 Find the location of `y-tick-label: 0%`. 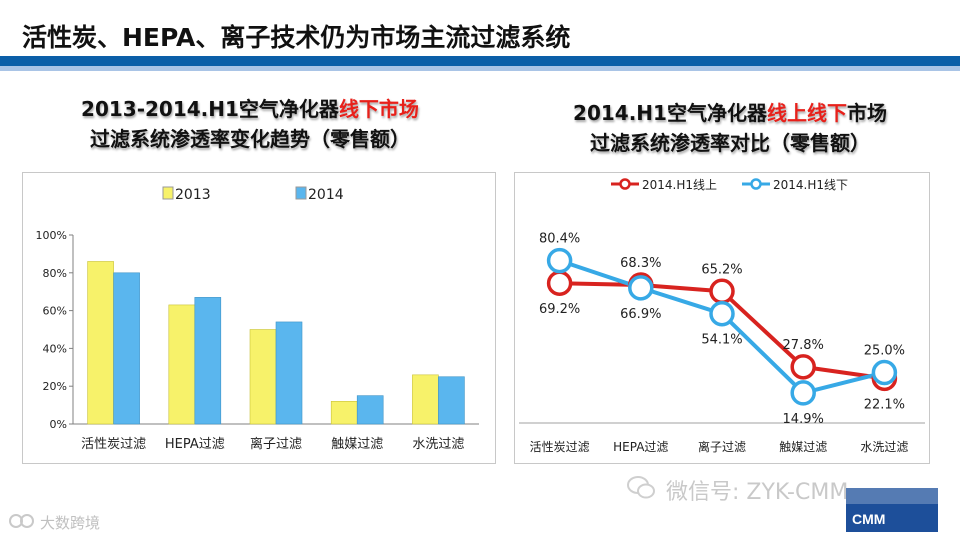

y-tick-label: 0% is located at coordinates (58, 424).